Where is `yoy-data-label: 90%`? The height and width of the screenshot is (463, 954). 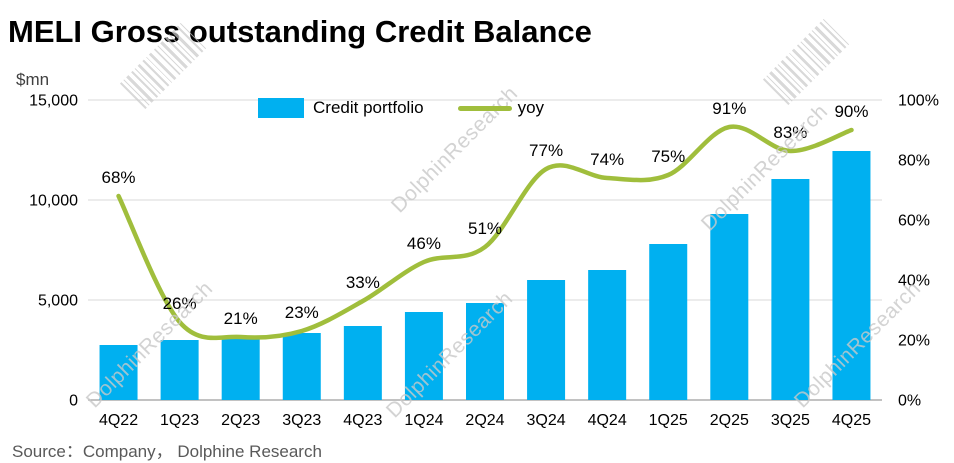 yoy-data-label: 90% is located at coordinates (851, 111).